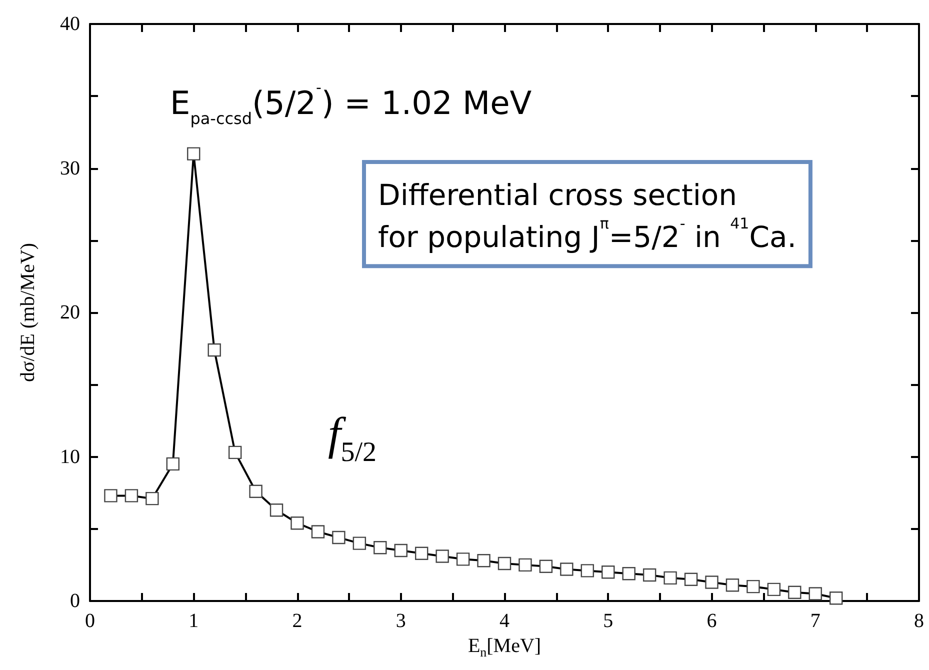  Describe the element at coordinates (28, 312) in the screenshot. I see `y-axis-title: dσ/dE (mb/MeV)` at that location.